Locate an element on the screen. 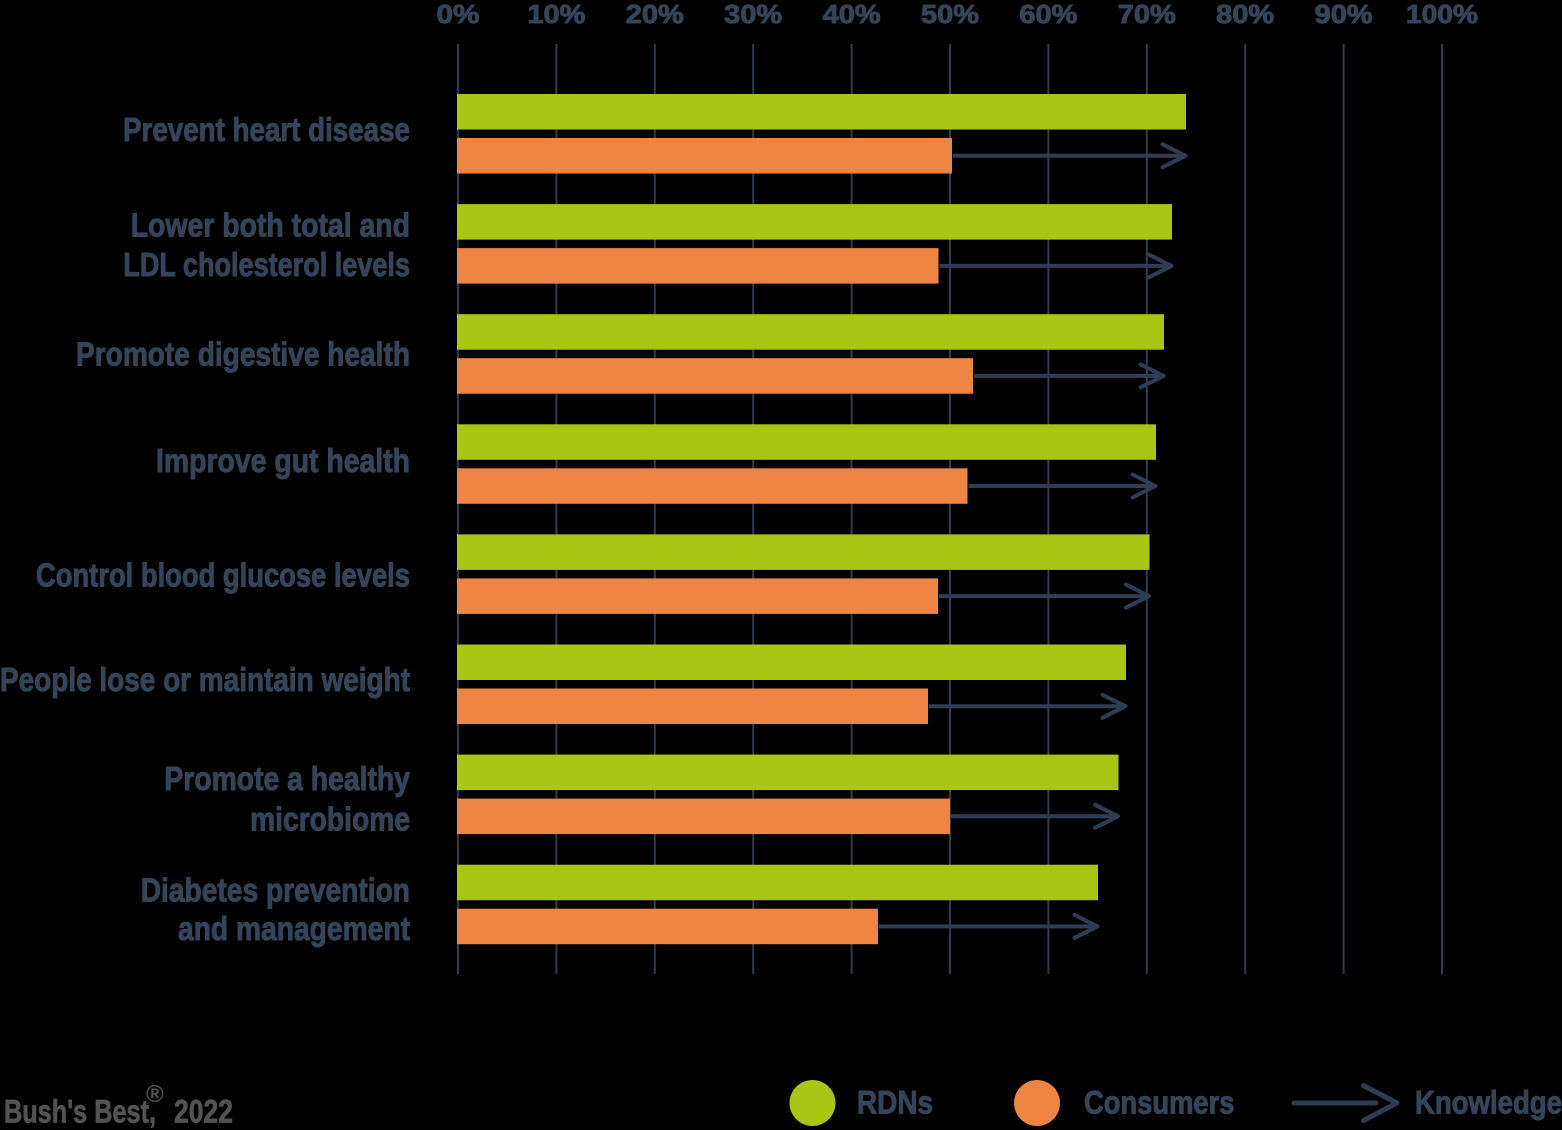  svg-text: and management is located at coordinates (294, 928).